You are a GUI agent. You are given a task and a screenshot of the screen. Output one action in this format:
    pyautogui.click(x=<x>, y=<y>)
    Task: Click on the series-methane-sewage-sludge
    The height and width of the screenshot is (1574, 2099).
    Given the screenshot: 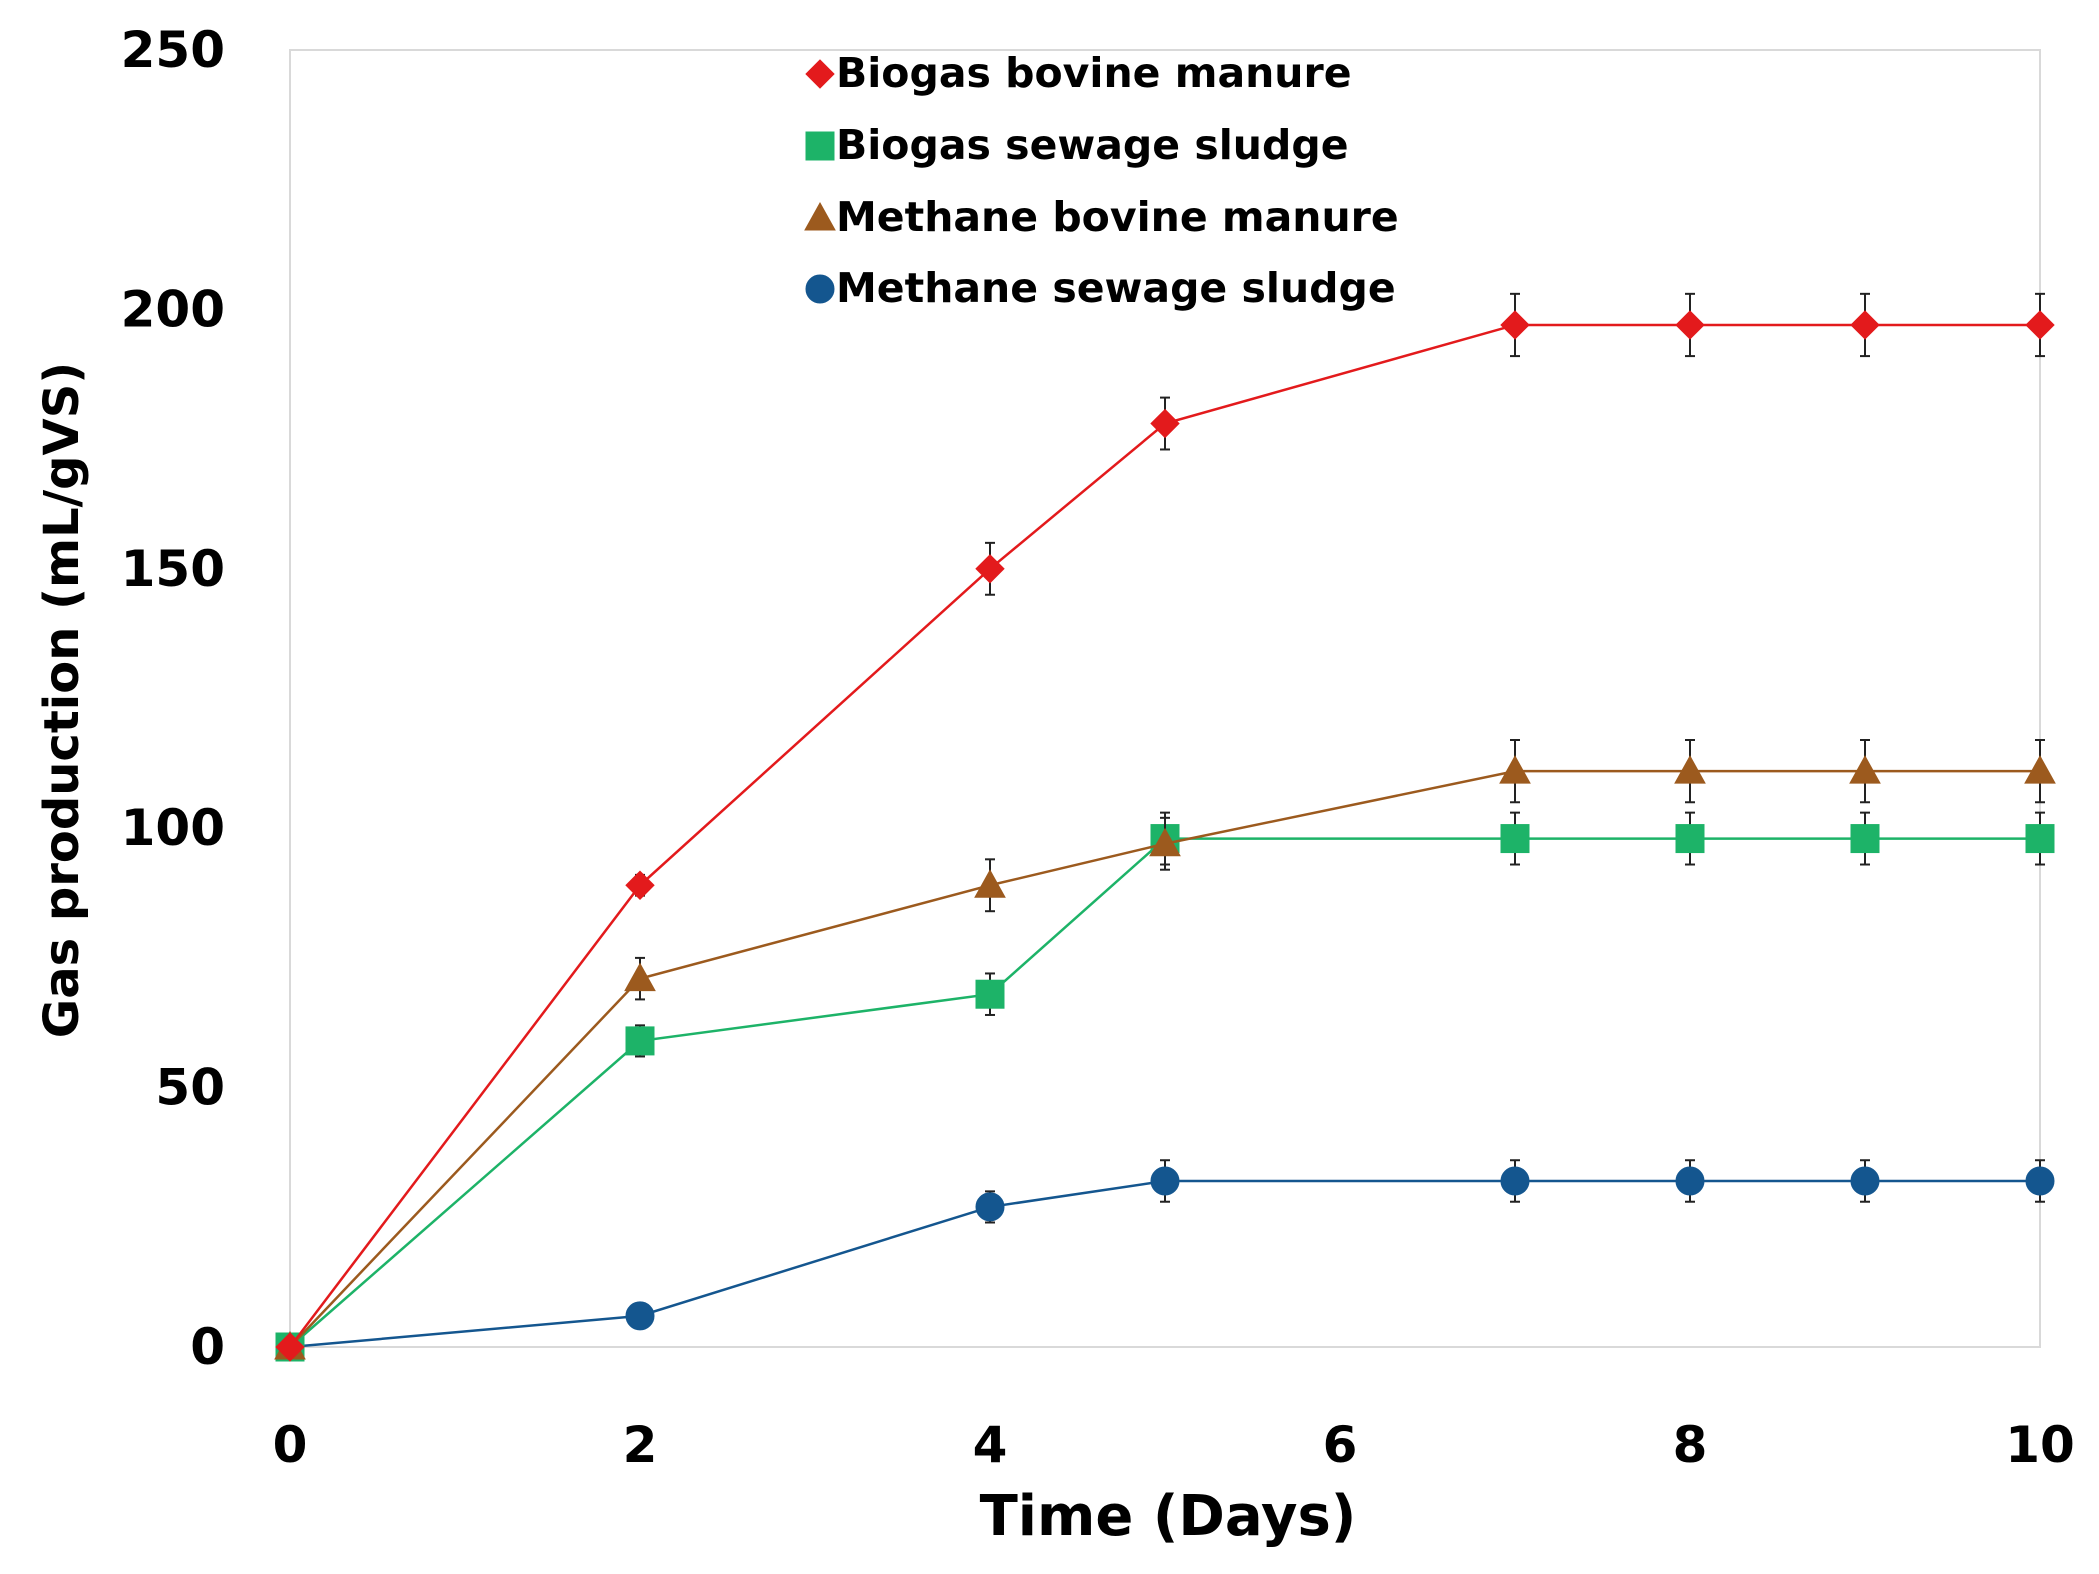 What is the action you would take?
    pyautogui.click(x=1165, y=1260)
    